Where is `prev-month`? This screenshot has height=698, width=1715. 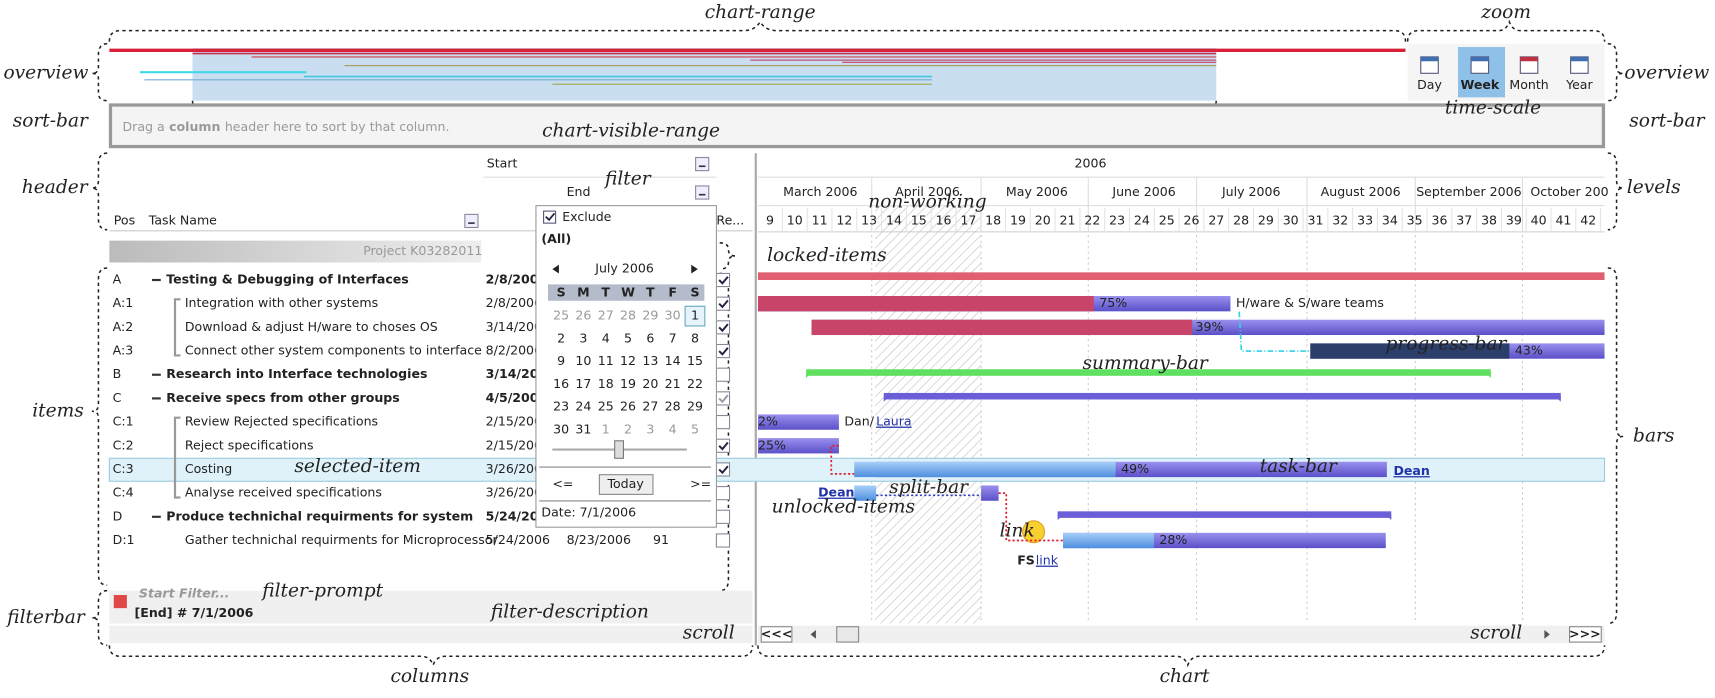 prev-month is located at coordinates (555, 269).